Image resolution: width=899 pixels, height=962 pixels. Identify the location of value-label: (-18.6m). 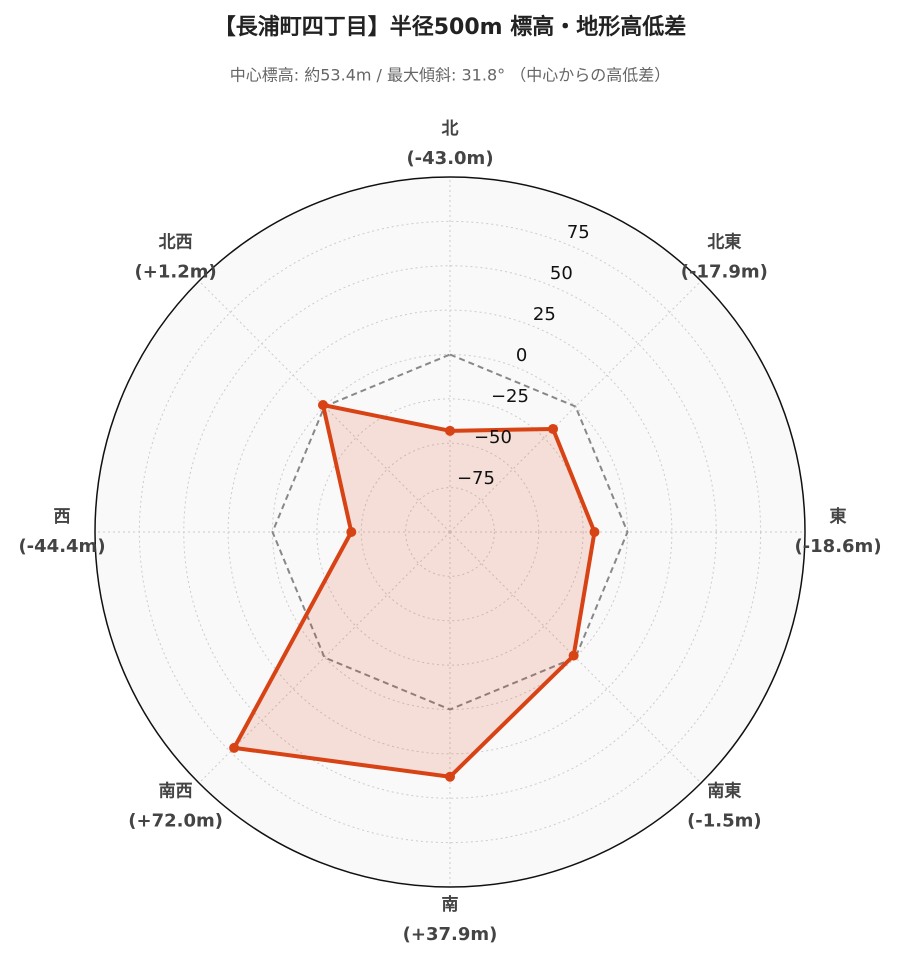
(837, 546).